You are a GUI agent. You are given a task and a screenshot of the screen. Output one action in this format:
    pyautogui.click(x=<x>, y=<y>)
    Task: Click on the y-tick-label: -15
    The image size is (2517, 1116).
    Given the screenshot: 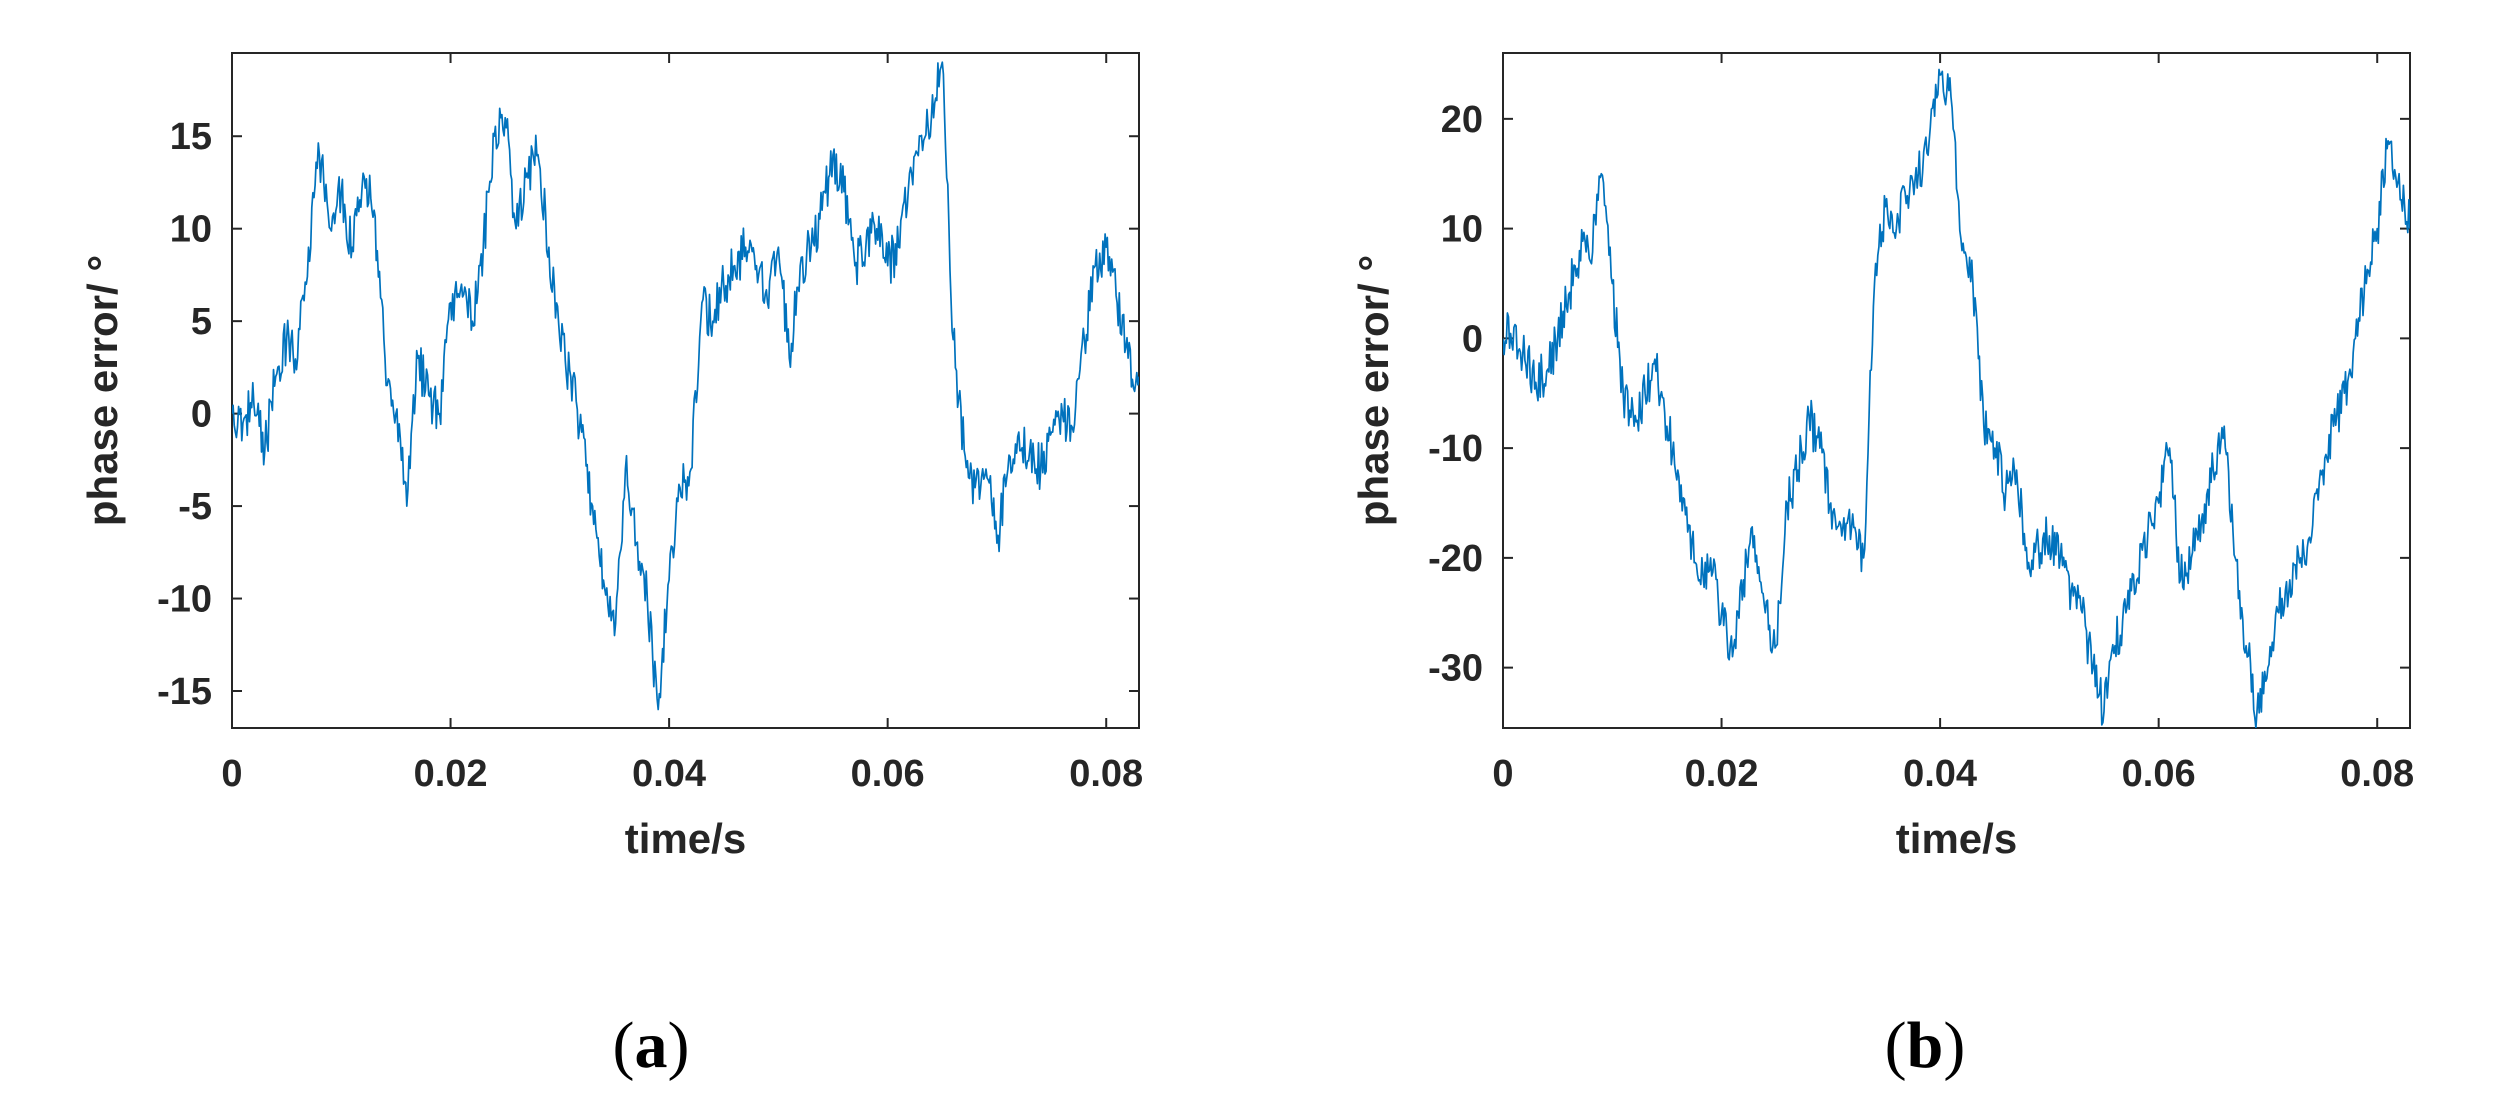 What is the action you would take?
    pyautogui.click(x=184, y=692)
    